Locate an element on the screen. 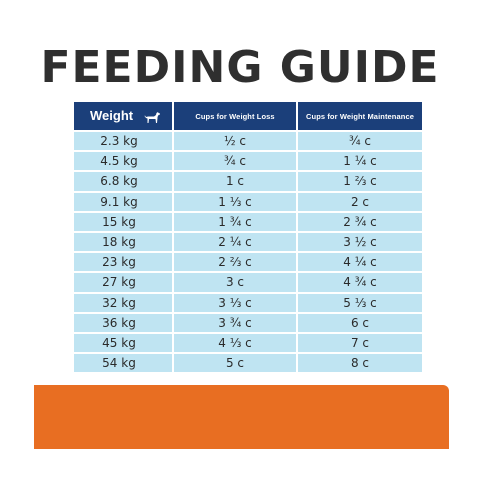 This screenshot has height=480, width=480. maintenance-cell: 2 ¾ c is located at coordinates (360, 221).